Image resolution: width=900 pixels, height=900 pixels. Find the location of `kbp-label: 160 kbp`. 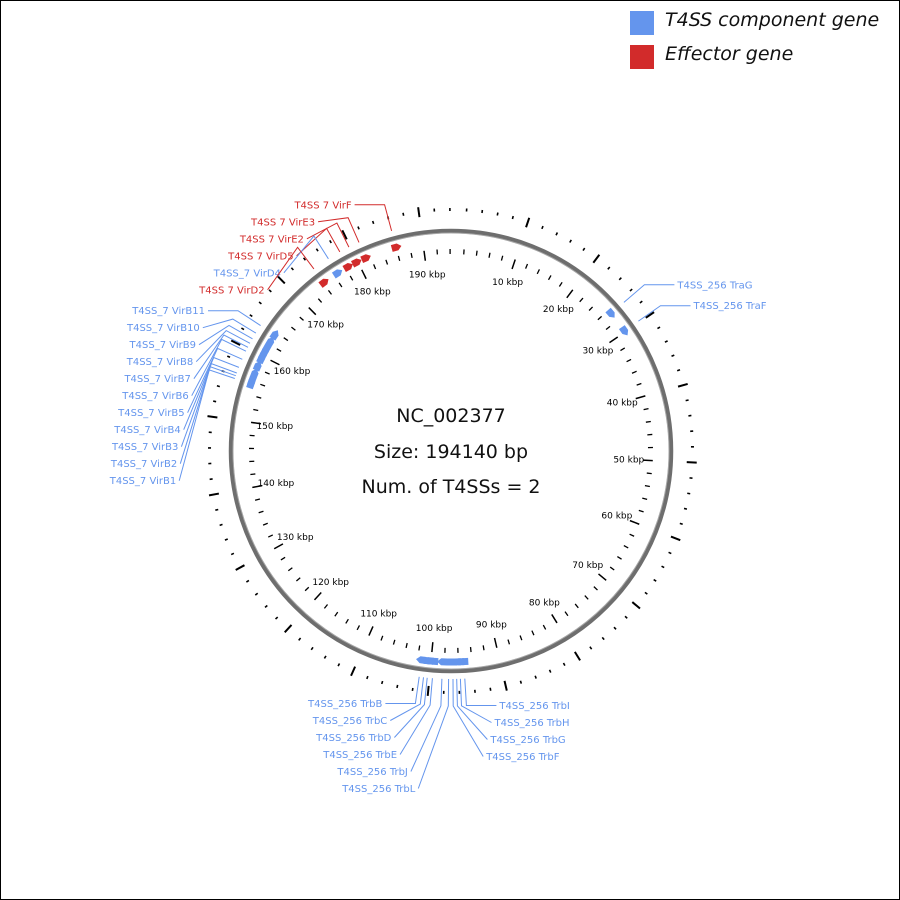

kbp-label: 160 kbp is located at coordinates (292, 372).